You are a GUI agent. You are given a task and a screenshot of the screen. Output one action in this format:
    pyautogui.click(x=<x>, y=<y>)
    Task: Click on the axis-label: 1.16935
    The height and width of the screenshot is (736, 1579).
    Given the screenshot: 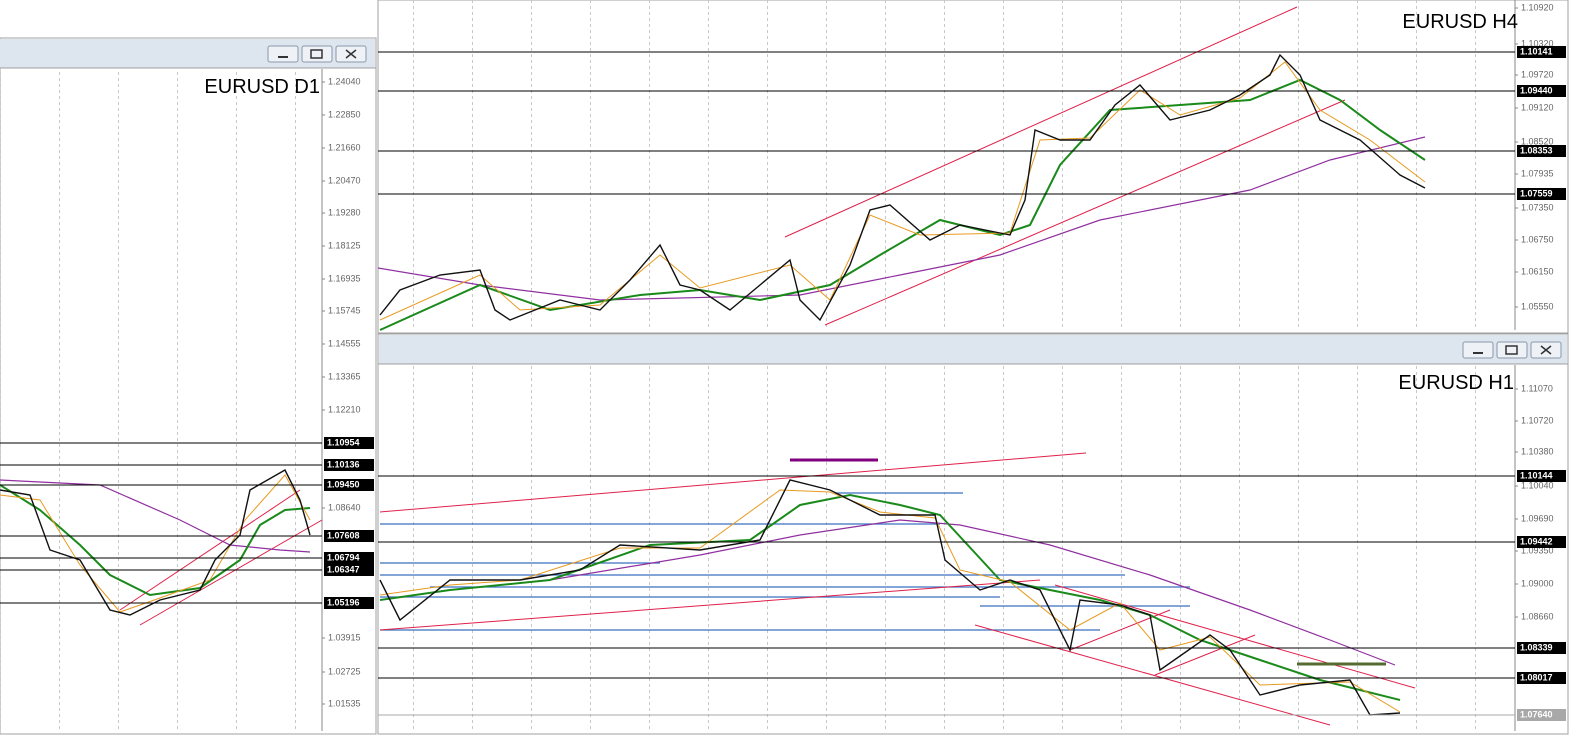 What is the action you would take?
    pyautogui.click(x=344, y=278)
    